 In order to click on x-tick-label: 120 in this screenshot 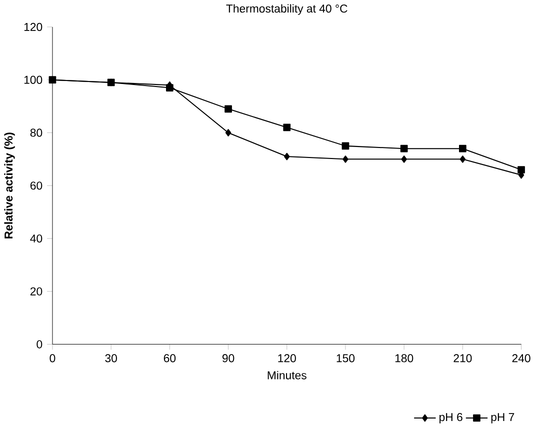, I will do `click(287, 358)`.